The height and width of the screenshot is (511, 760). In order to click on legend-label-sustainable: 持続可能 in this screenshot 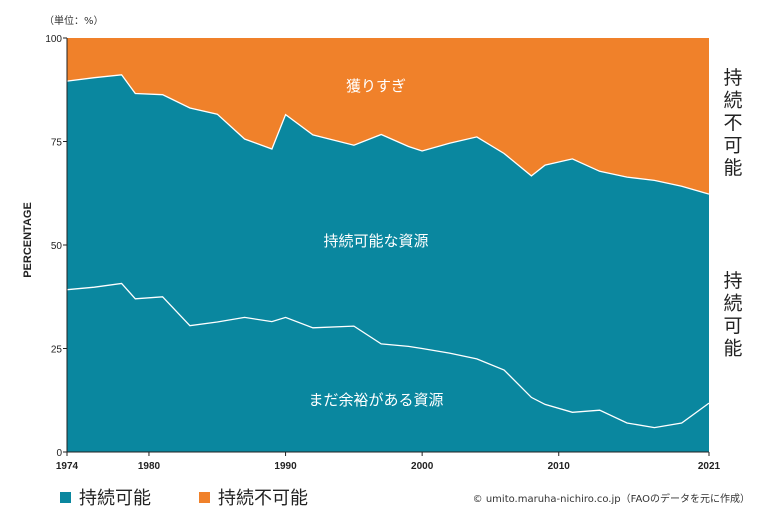, I will do `click(115, 498)`.